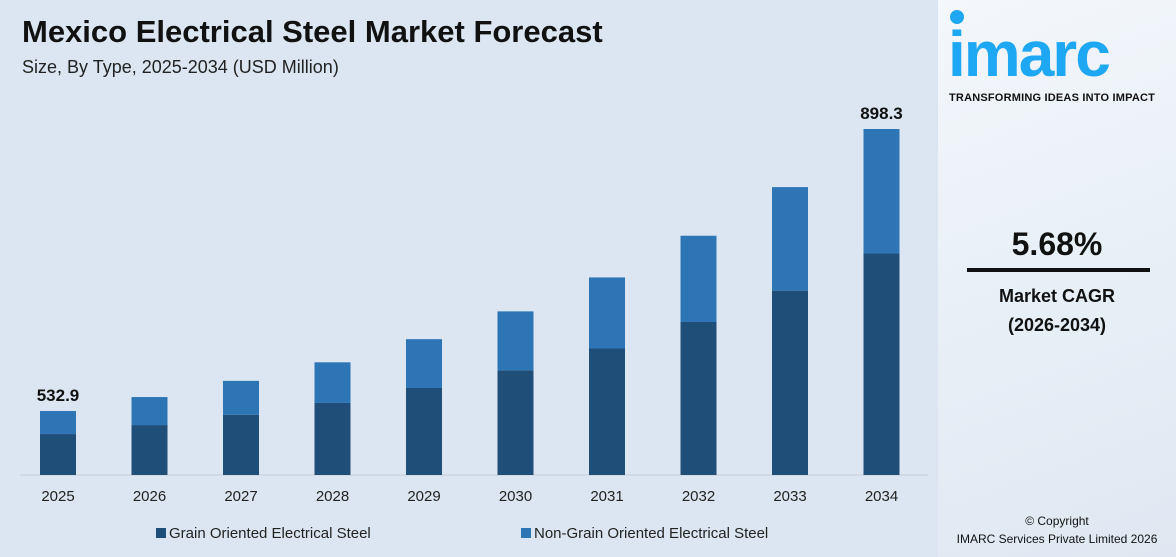 The width and height of the screenshot is (1176, 557). What do you see at coordinates (607, 313) in the screenshot?
I see `bar-non-grain-2031` at bounding box center [607, 313].